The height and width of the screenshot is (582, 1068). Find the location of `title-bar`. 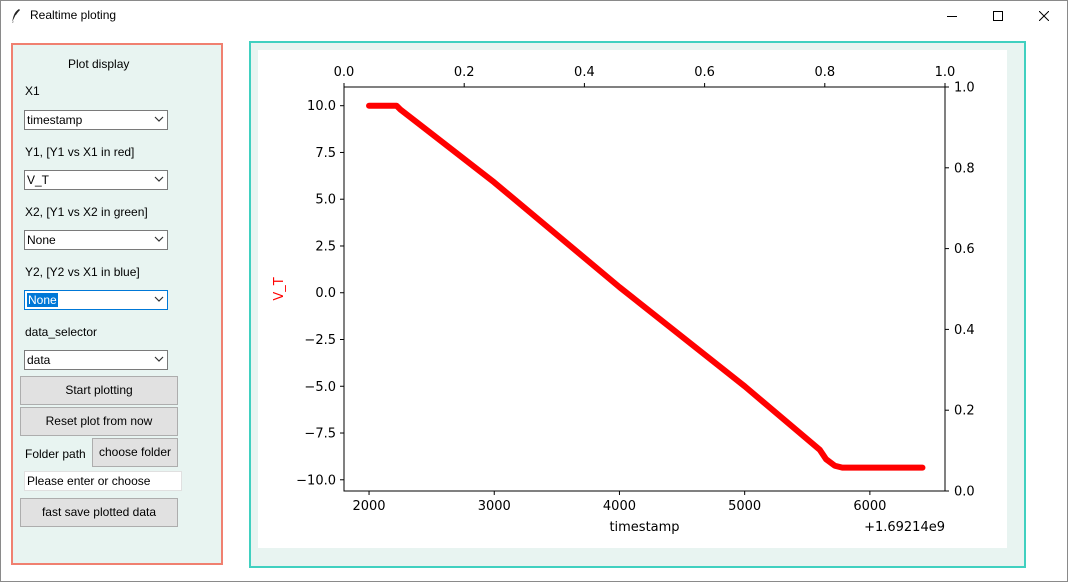

title-bar is located at coordinates (534, 15).